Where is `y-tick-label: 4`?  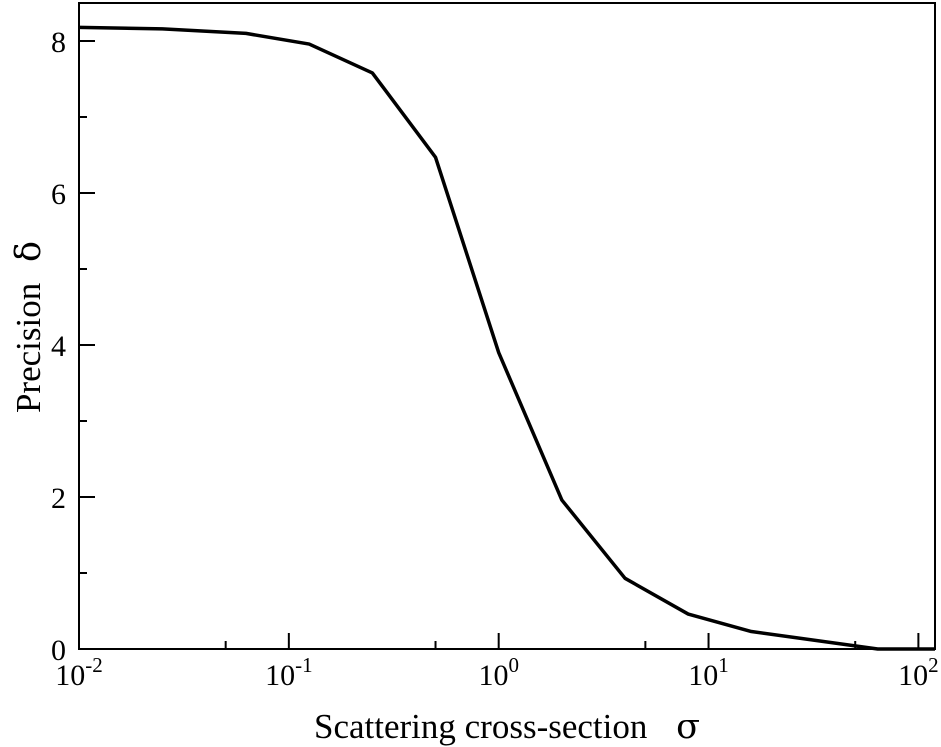
y-tick-label: 4 is located at coordinates (58, 346).